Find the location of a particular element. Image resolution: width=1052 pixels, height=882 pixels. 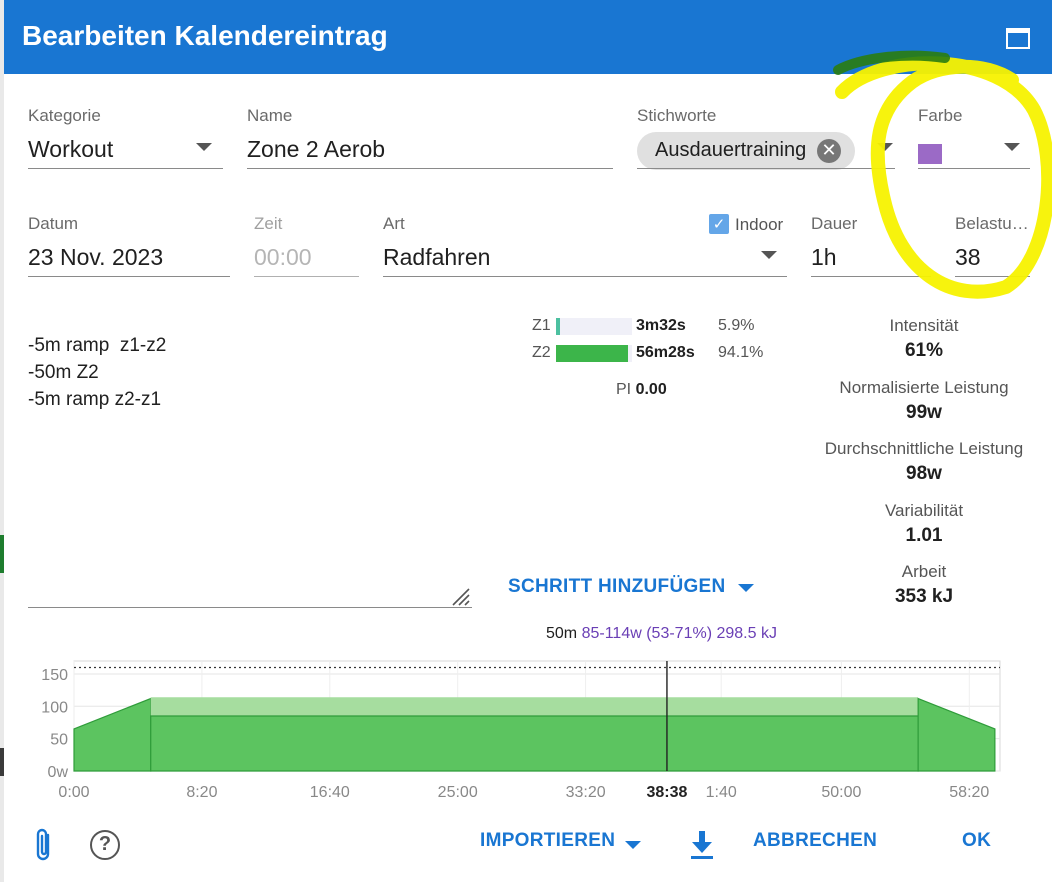

time-field: Zeit 00:00 is located at coordinates (306, 247).